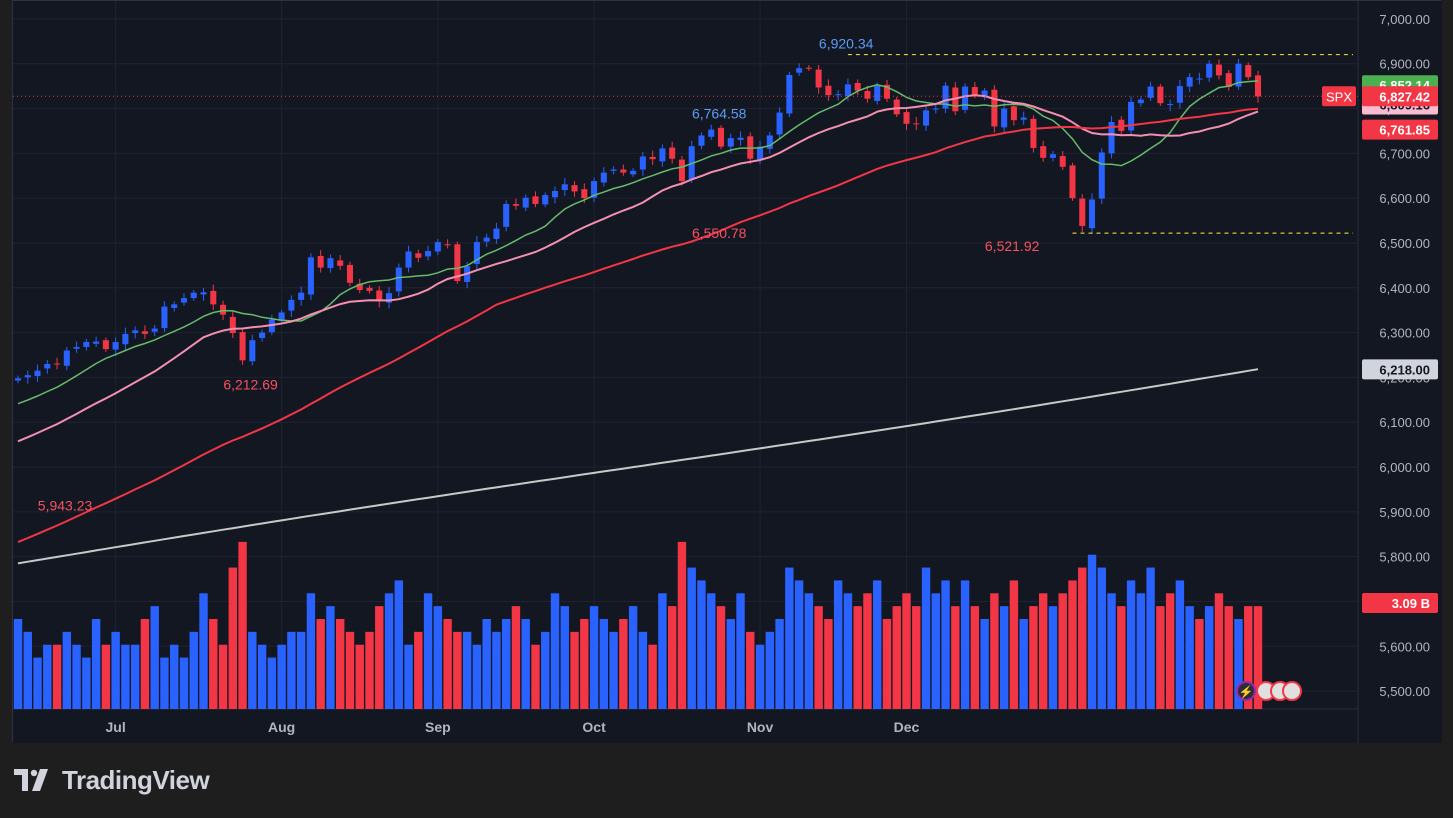 This screenshot has width=1453, height=818. I want to click on symbol-tag-bg, so click(1339, 96).